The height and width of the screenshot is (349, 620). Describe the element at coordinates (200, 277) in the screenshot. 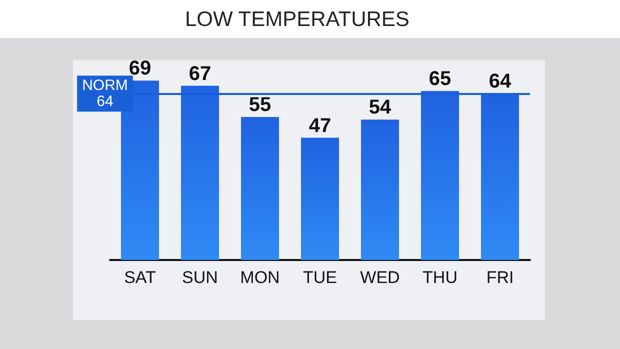

I see `x-tick-label: SUN` at that location.